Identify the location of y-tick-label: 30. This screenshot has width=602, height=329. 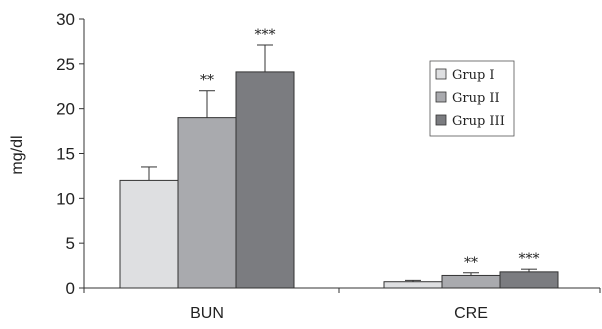
(65, 19).